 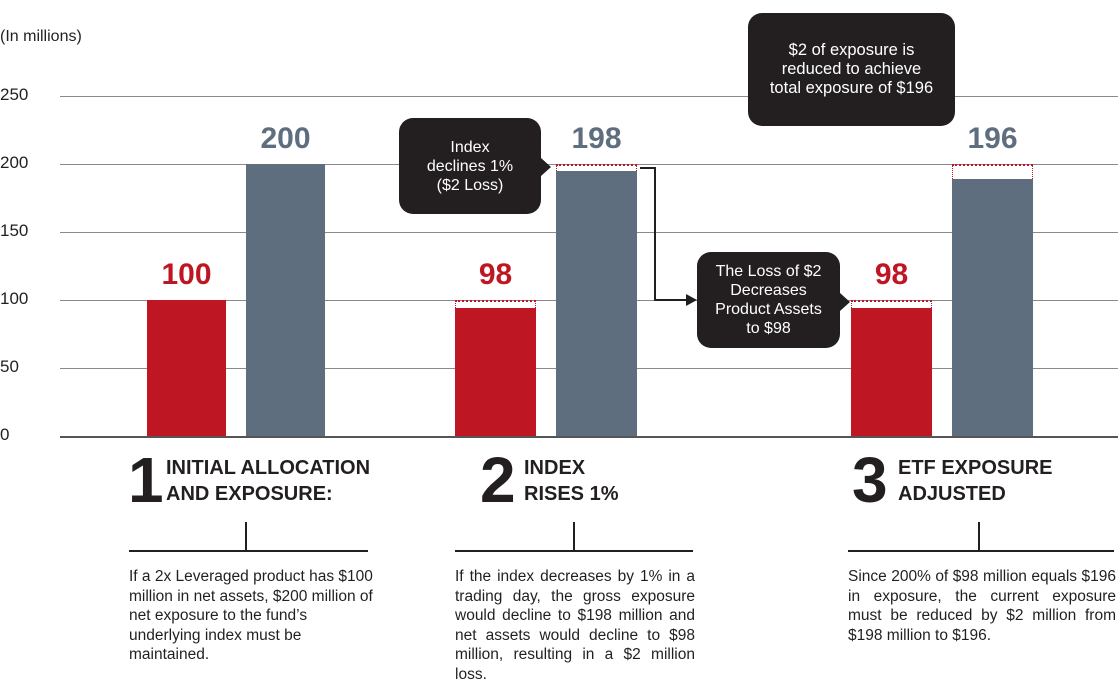 What do you see at coordinates (981, 551) in the screenshot?
I see `step-3-divider` at bounding box center [981, 551].